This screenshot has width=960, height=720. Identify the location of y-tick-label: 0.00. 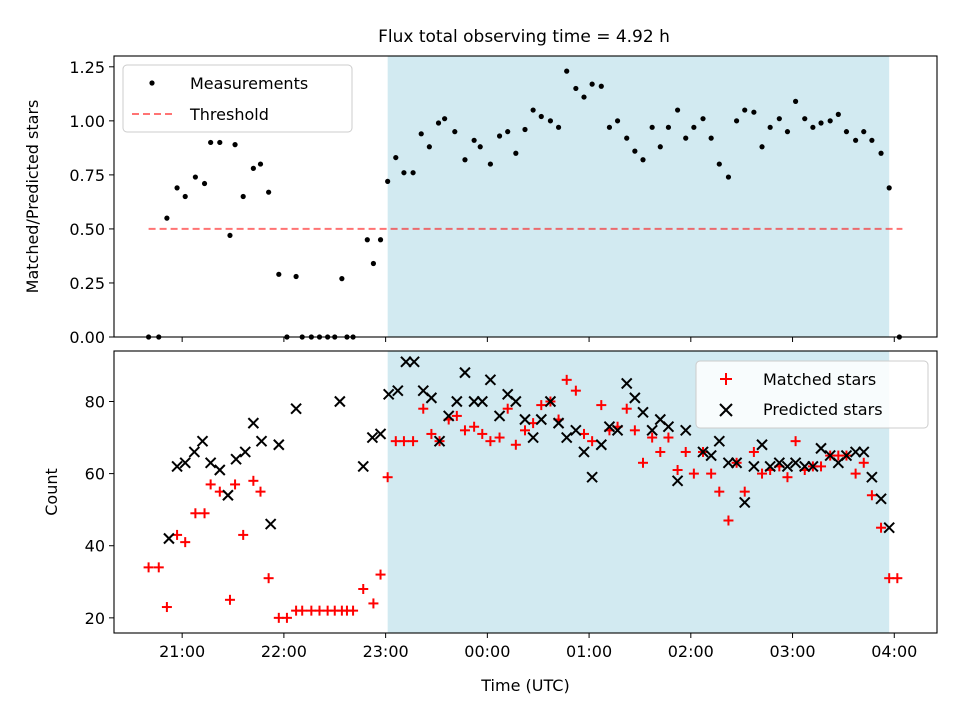
(87, 337).